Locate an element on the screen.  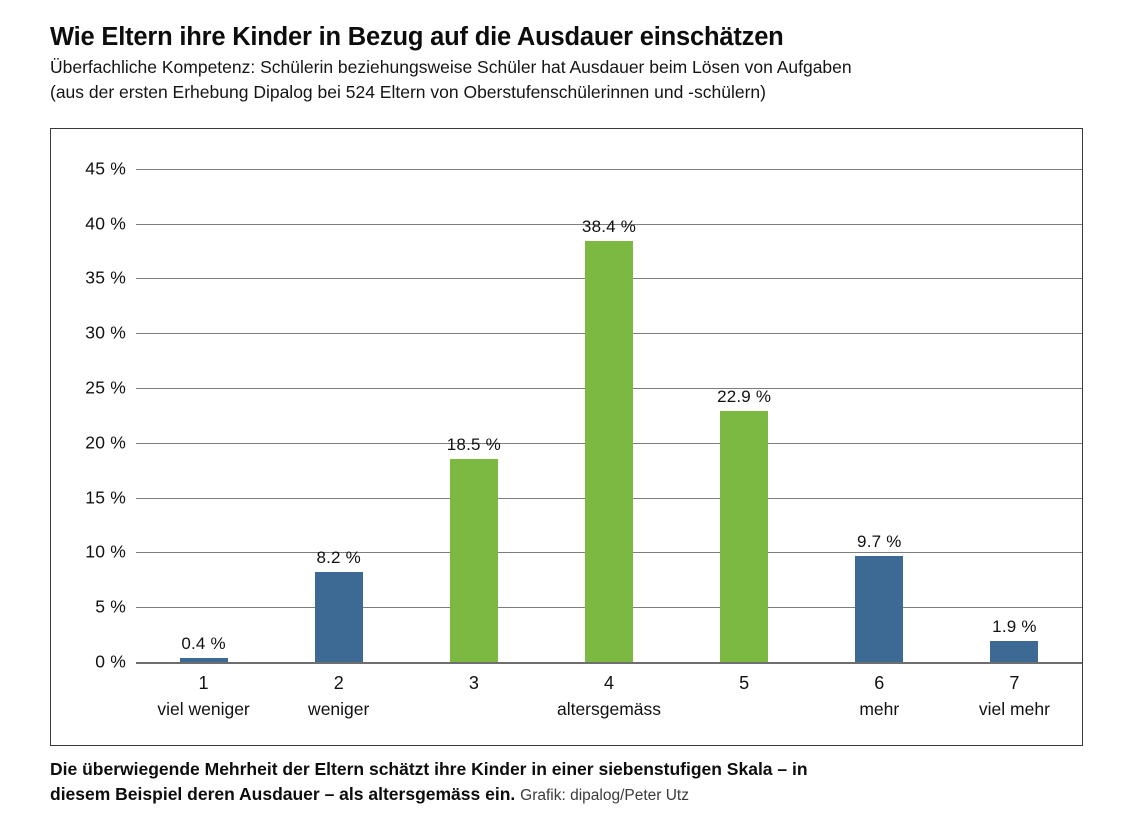
x-axis-tick-number: 3 is located at coordinates (473, 683).